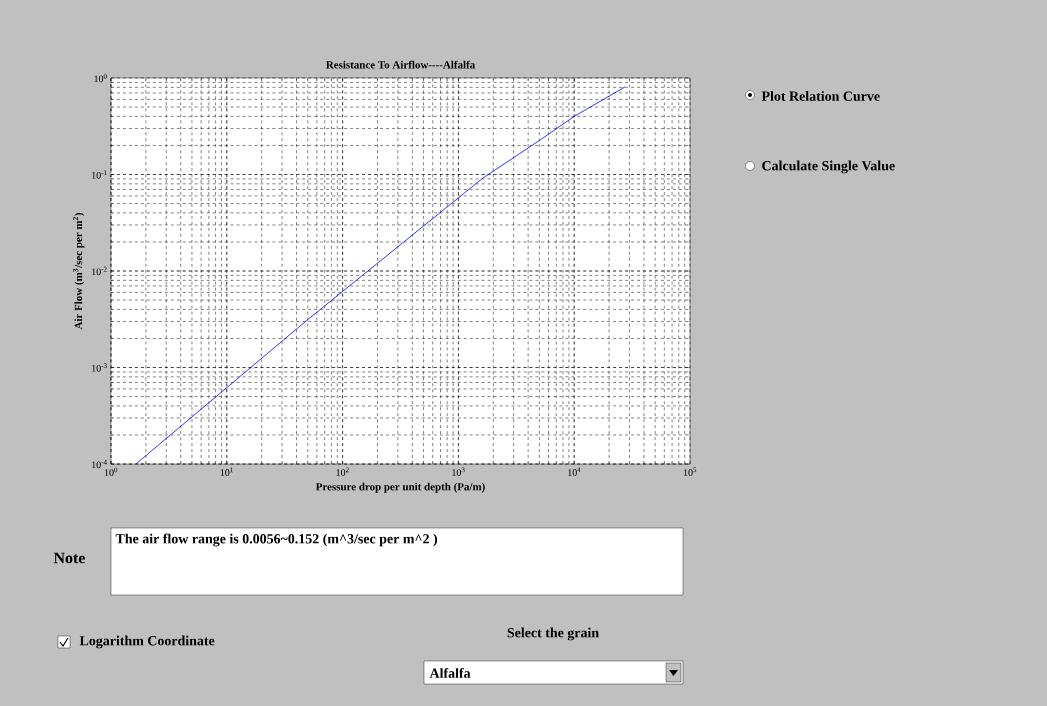  What do you see at coordinates (226, 471) in the screenshot?
I see `x-tick-label: 10$^{1}$` at bounding box center [226, 471].